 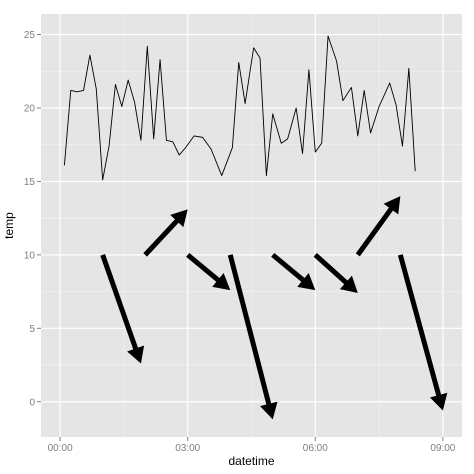 I want to click on y-tick-label: 0, so click(x=32, y=402).